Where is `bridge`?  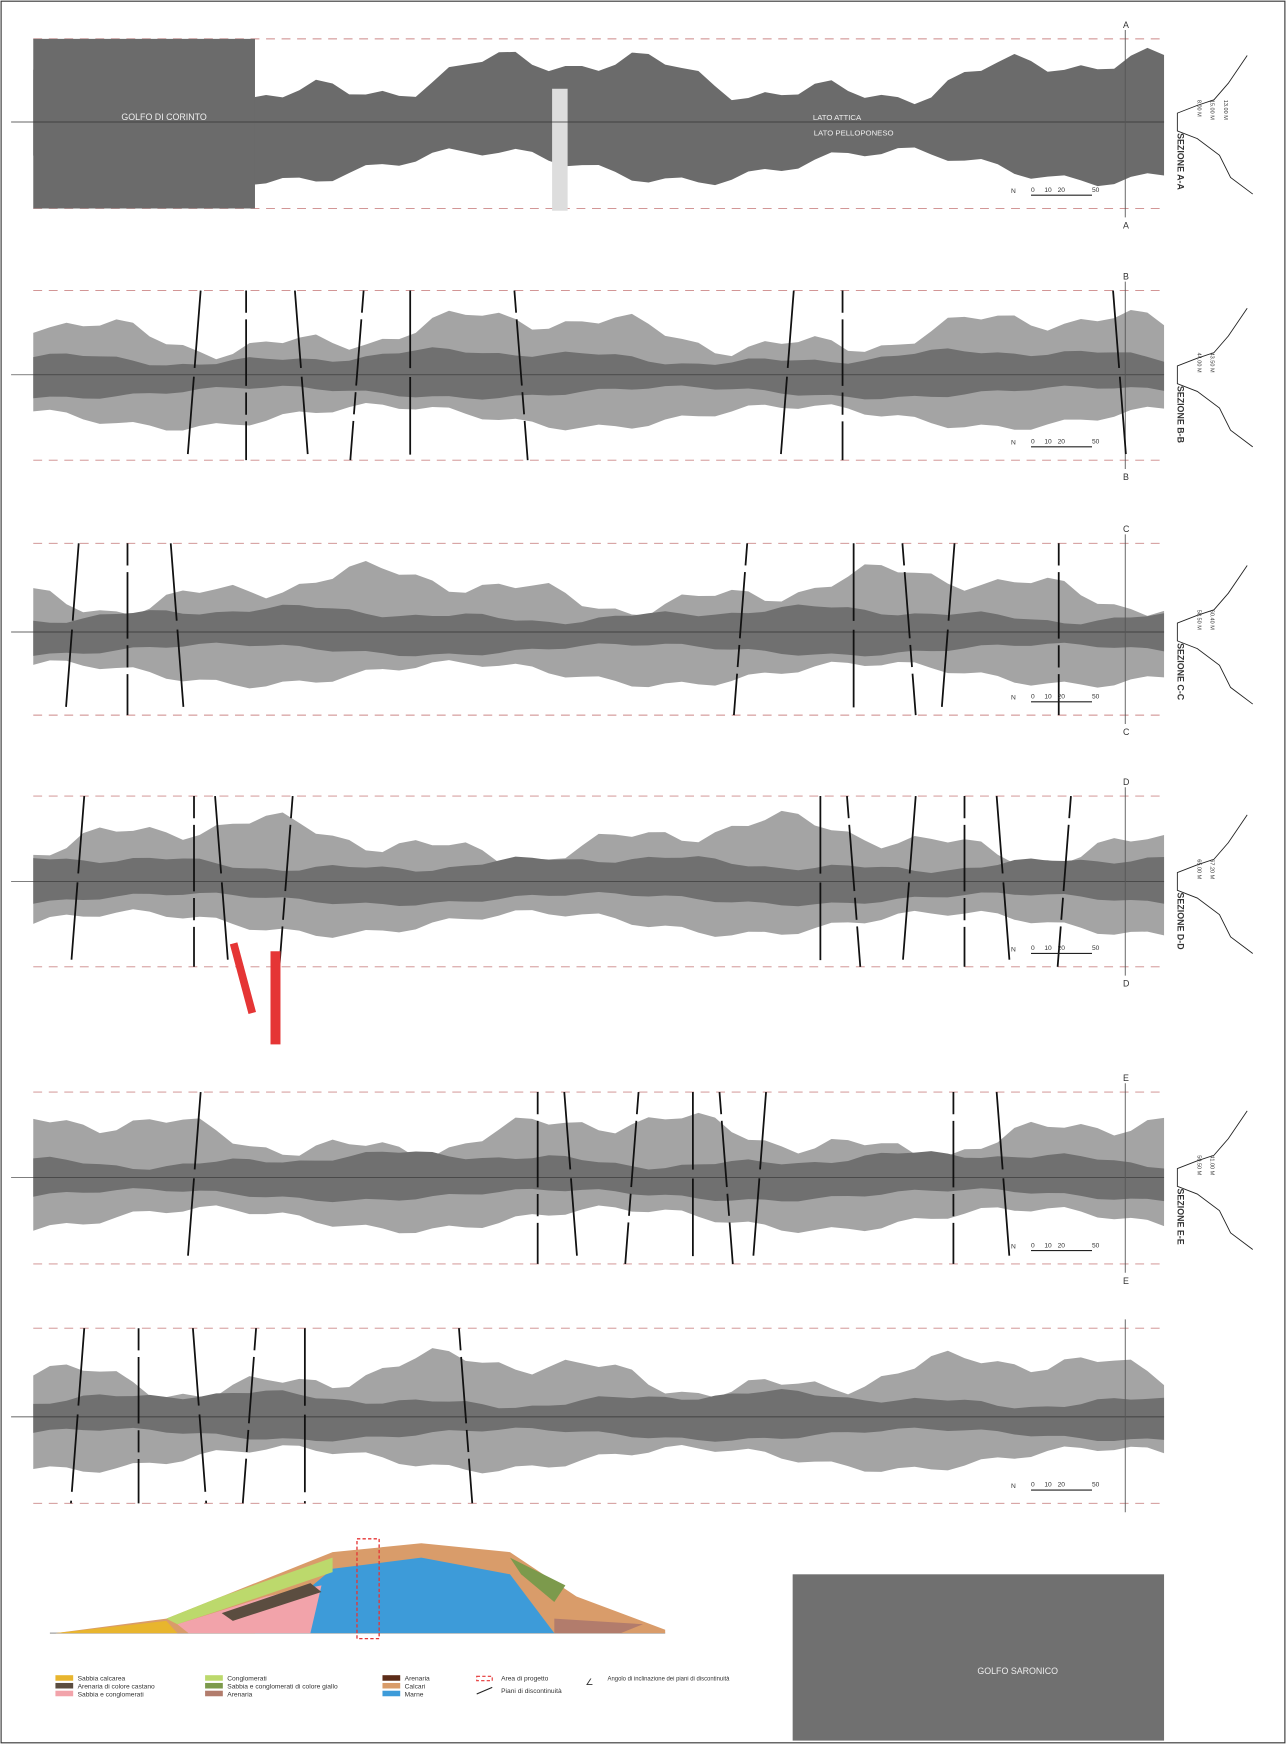 bridge is located at coordinates (560, 149).